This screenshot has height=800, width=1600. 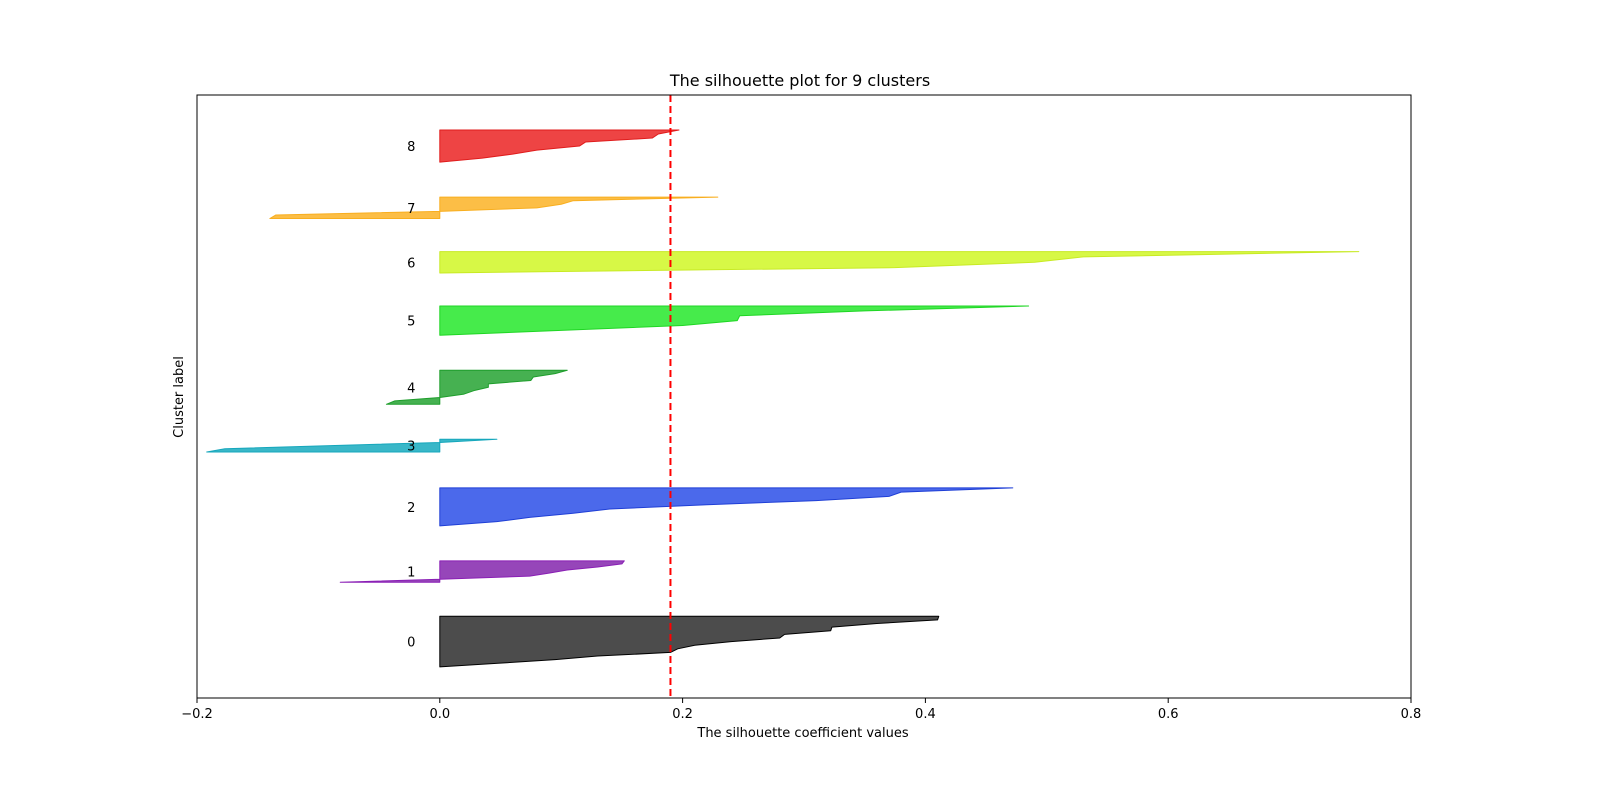 What do you see at coordinates (411, 447) in the screenshot?
I see `cluster-label-3: 3` at bounding box center [411, 447].